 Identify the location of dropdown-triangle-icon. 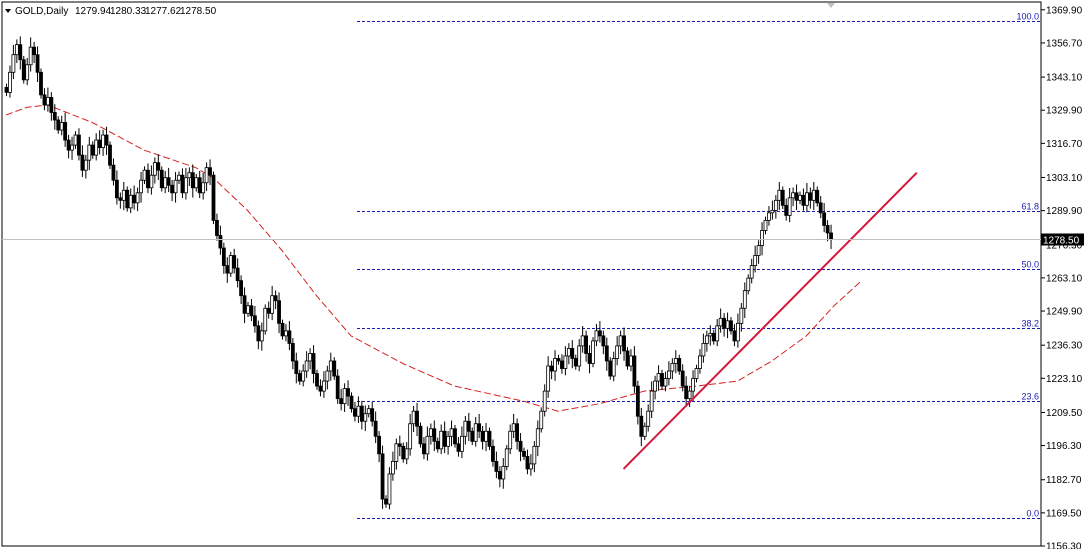
(8, 11).